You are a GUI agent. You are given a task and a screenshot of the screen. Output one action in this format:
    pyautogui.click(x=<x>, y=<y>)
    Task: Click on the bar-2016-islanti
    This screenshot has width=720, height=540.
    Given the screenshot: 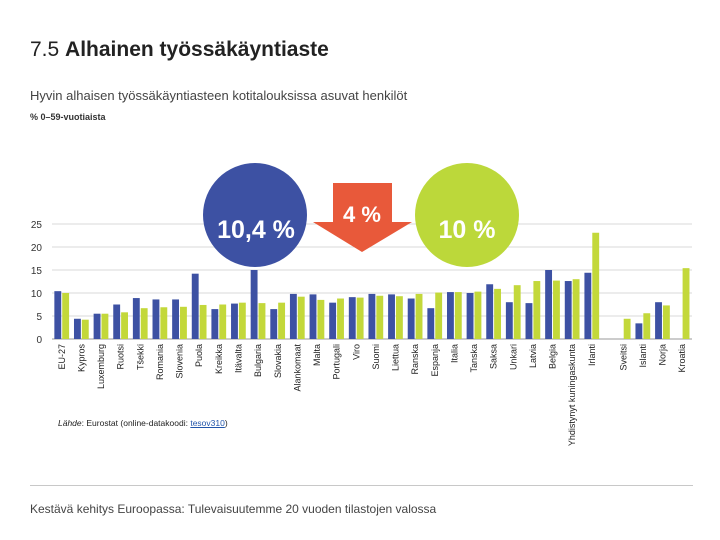 What is the action you would take?
    pyautogui.click(x=647, y=326)
    